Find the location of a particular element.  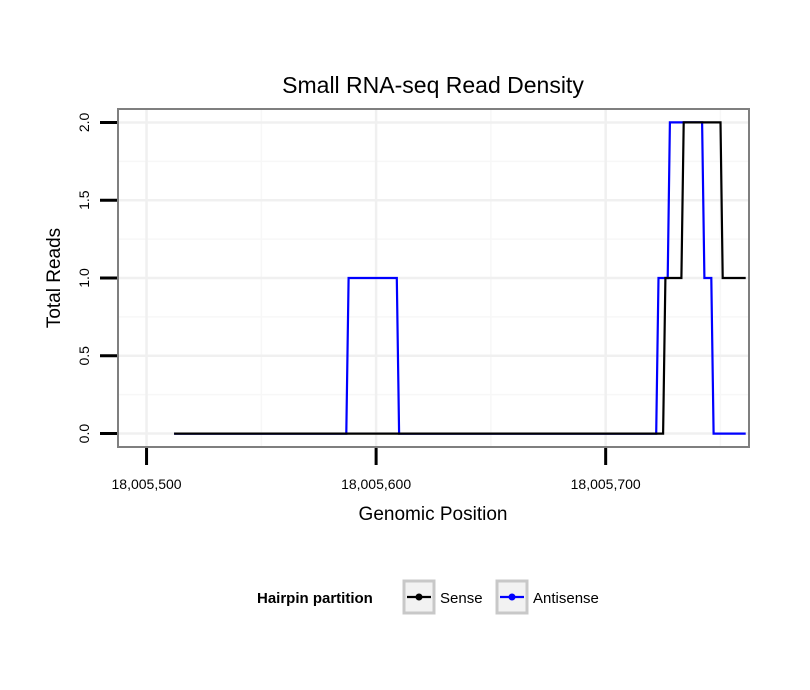

x-tick-label: 18,005,500 is located at coordinates (147, 484).